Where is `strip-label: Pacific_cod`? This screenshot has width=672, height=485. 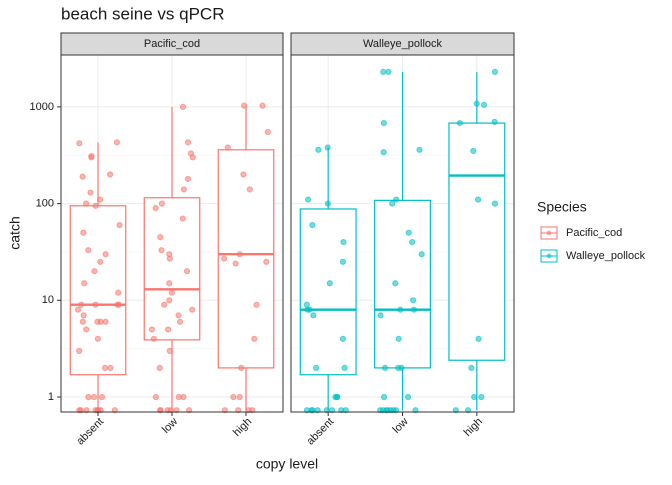 strip-label: Pacific_cod is located at coordinates (172, 44).